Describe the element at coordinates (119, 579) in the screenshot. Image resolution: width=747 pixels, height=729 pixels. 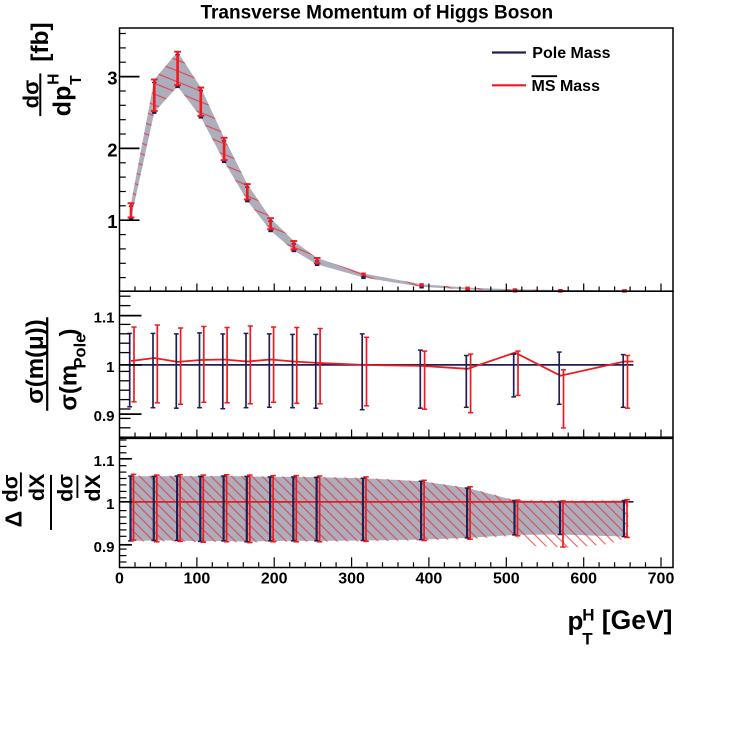
I see `svg-text: 0` at that location.